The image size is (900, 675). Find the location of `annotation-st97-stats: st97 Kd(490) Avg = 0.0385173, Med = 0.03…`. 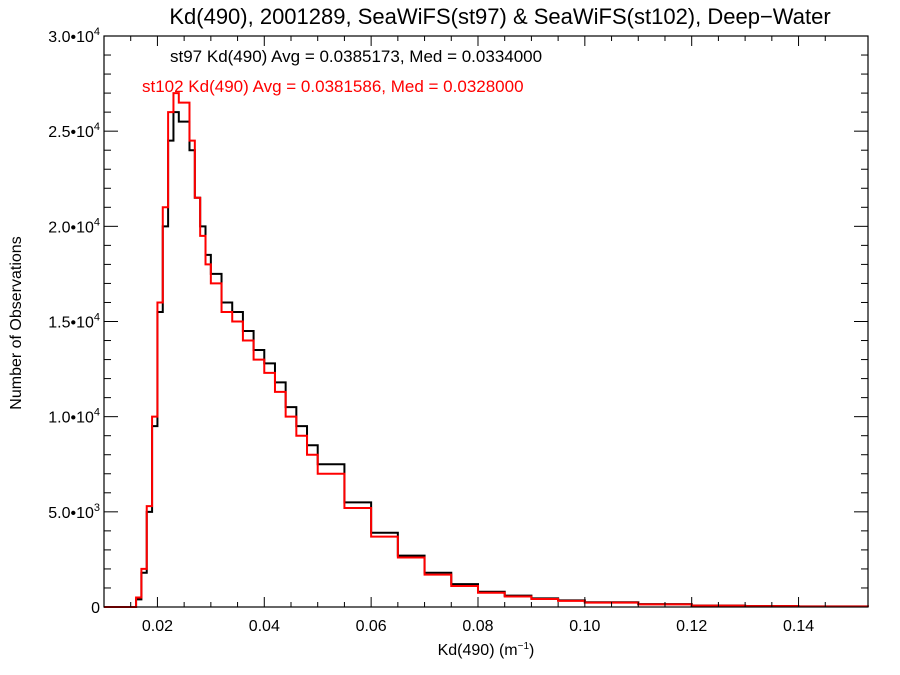

annotation-st97-stats: st97 Kd(490) Avg = 0.0385173, Med = 0.03… is located at coordinates (356, 56).